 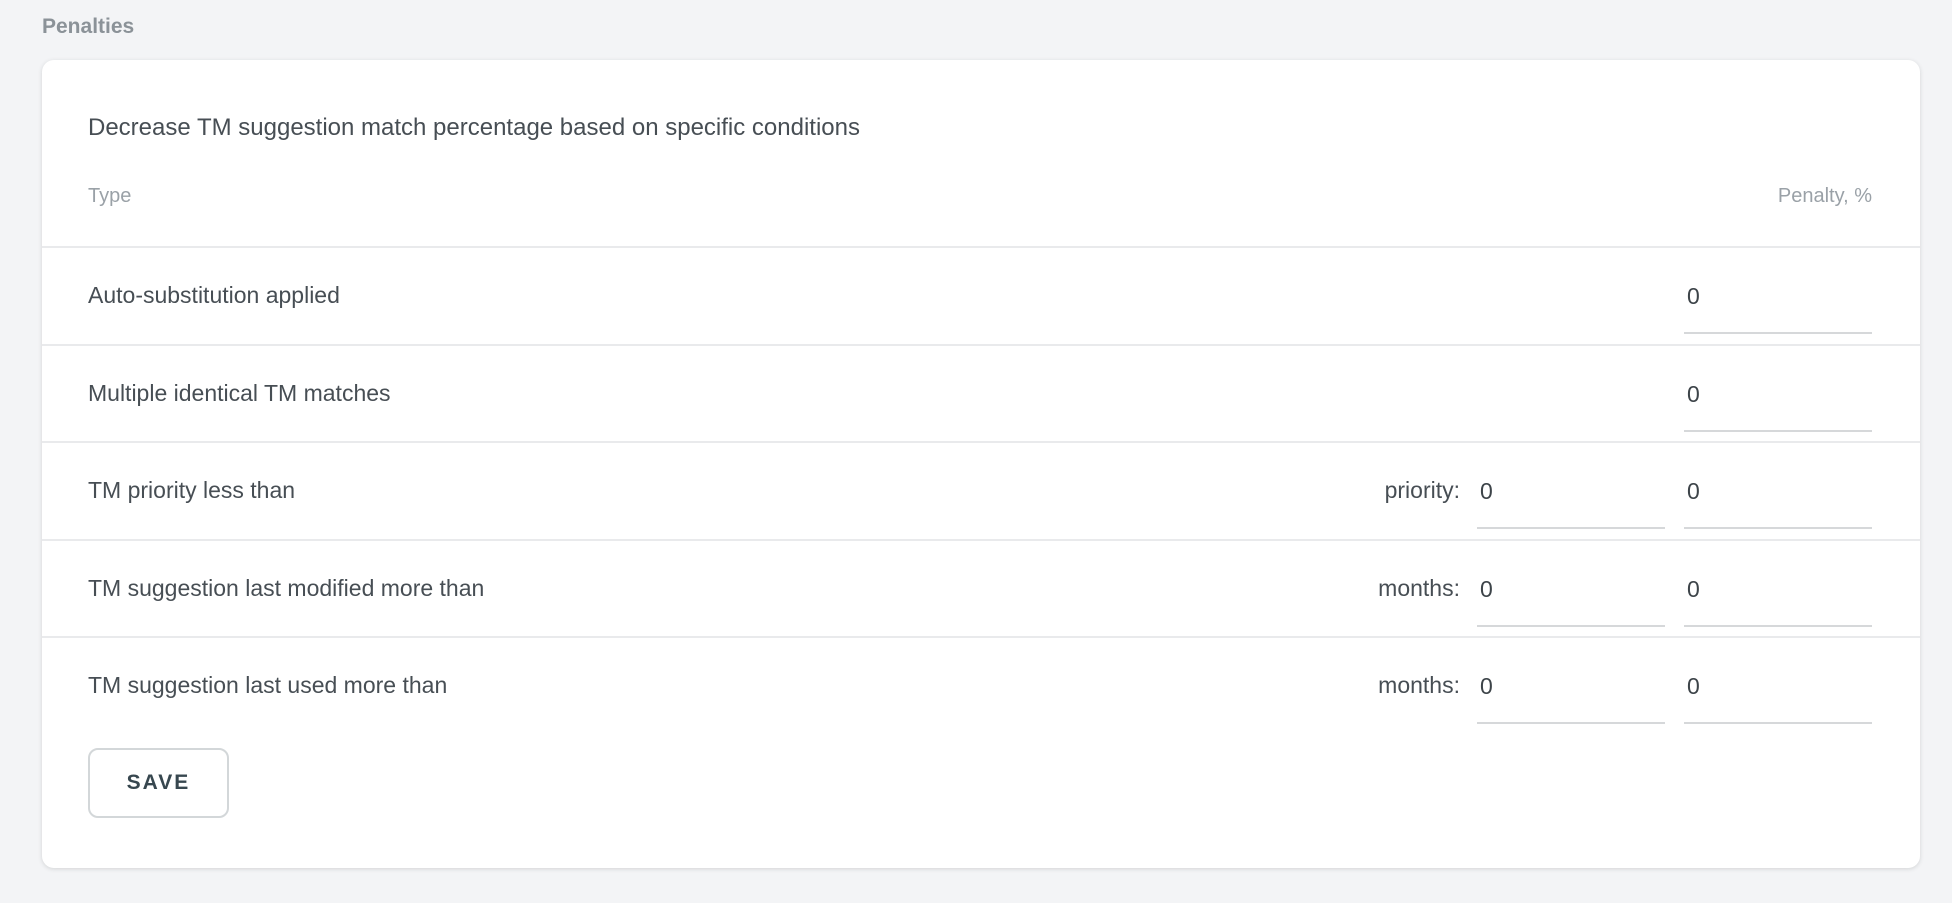 What do you see at coordinates (286, 587) in the screenshot?
I see `row-label: TM suggestion last modified more than` at bounding box center [286, 587].